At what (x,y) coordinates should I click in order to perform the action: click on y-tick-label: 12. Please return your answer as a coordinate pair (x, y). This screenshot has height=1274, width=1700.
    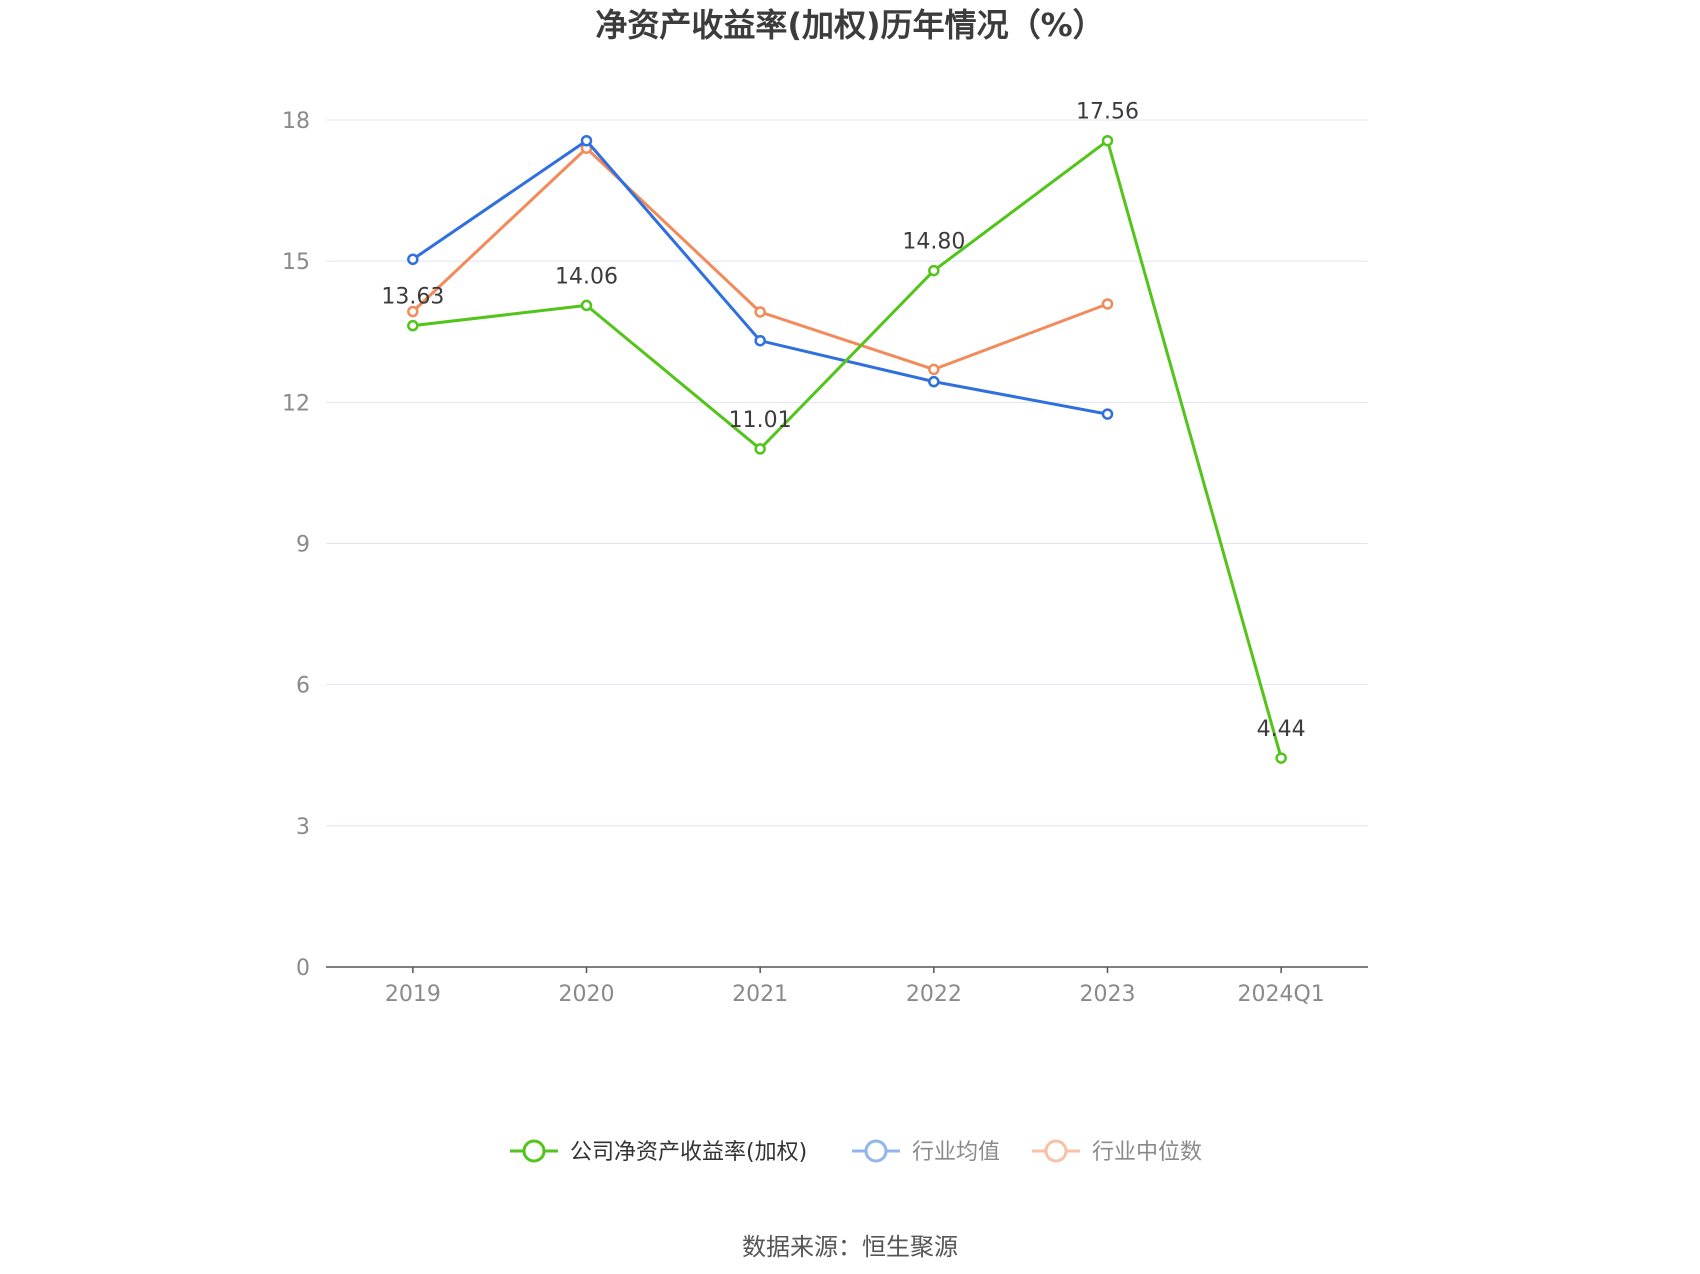
    Looking at the image, I should click on (296, 403).